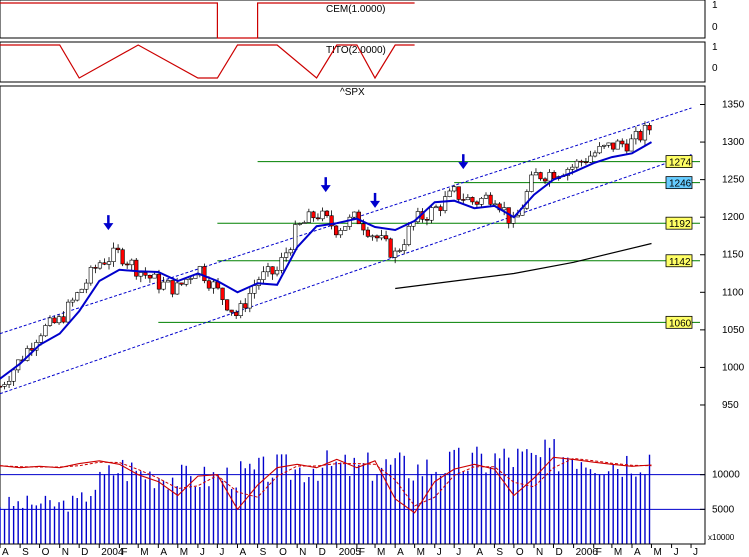 This screenshot has width=749, height=557. What do you see at coordinates (283, 552) in the screenshot?
I see `time-axis-label: O` at bounding box center [283, 552].